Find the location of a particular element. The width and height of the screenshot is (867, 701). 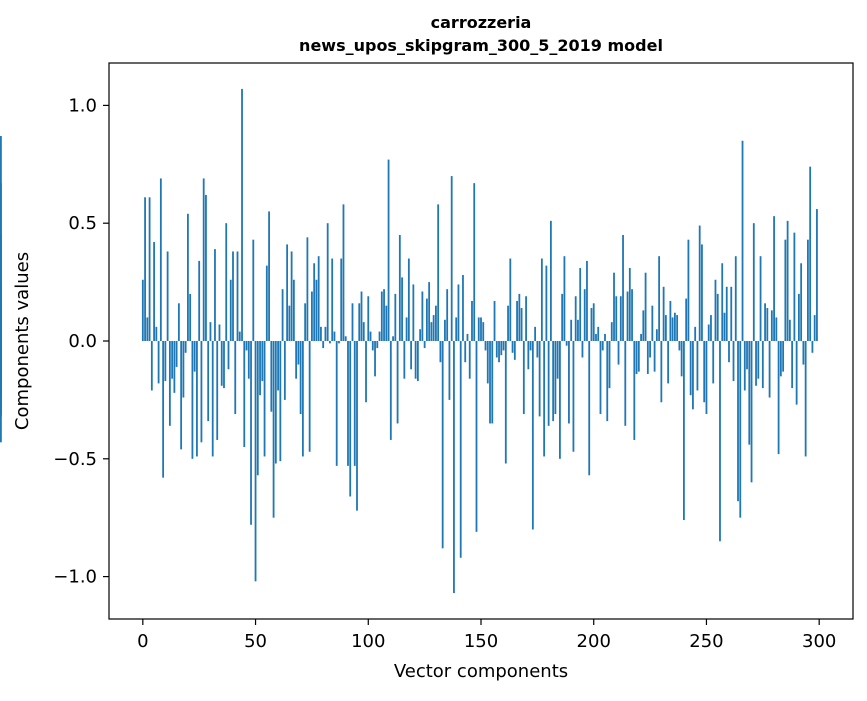

x-tick-label: 0 is located at coordinates (142, 641).